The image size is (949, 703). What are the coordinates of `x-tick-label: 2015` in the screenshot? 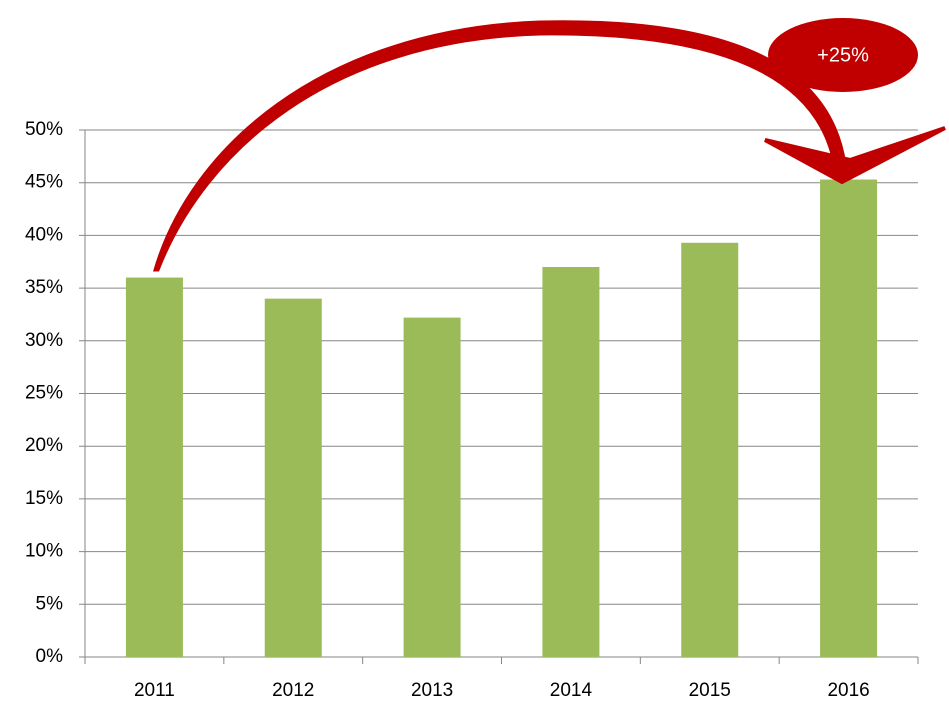 It's located at (710, 690).